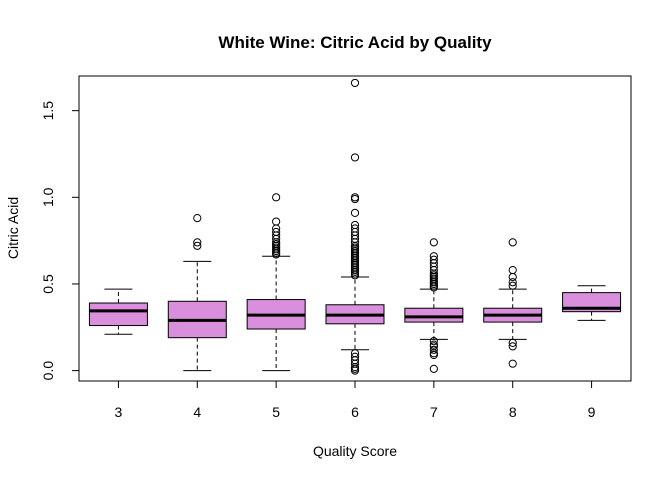 Image resolution: width=672 pixels, height=480 pixels. What do you see at coordinates (48, 284) in the screenshot?
I see `y-tick-label: 0.5` at bounding box center [48, 284].